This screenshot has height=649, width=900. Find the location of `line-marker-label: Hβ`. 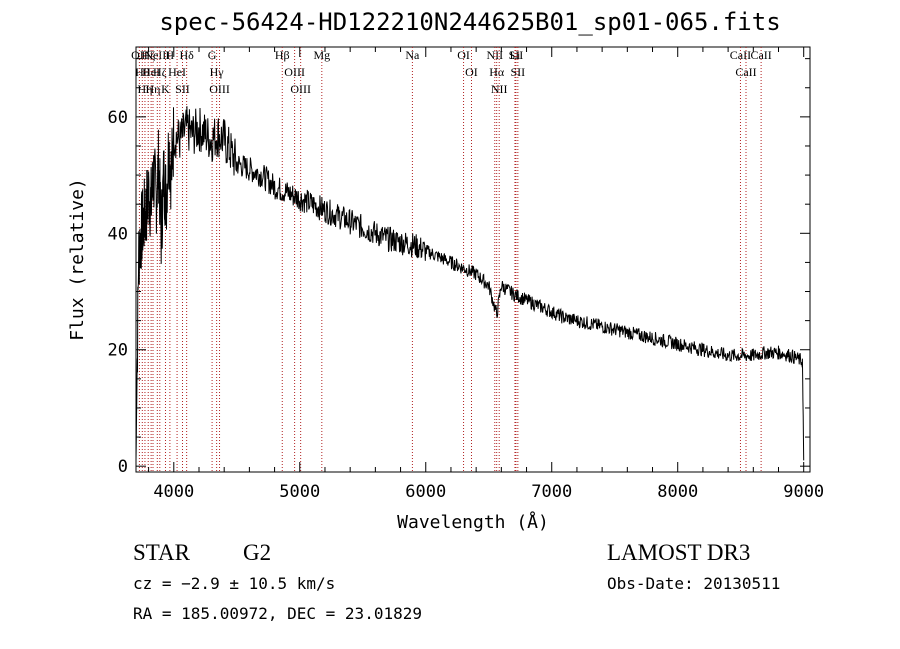

line-marker-label: Hβ is located at coordinates (282, 55).